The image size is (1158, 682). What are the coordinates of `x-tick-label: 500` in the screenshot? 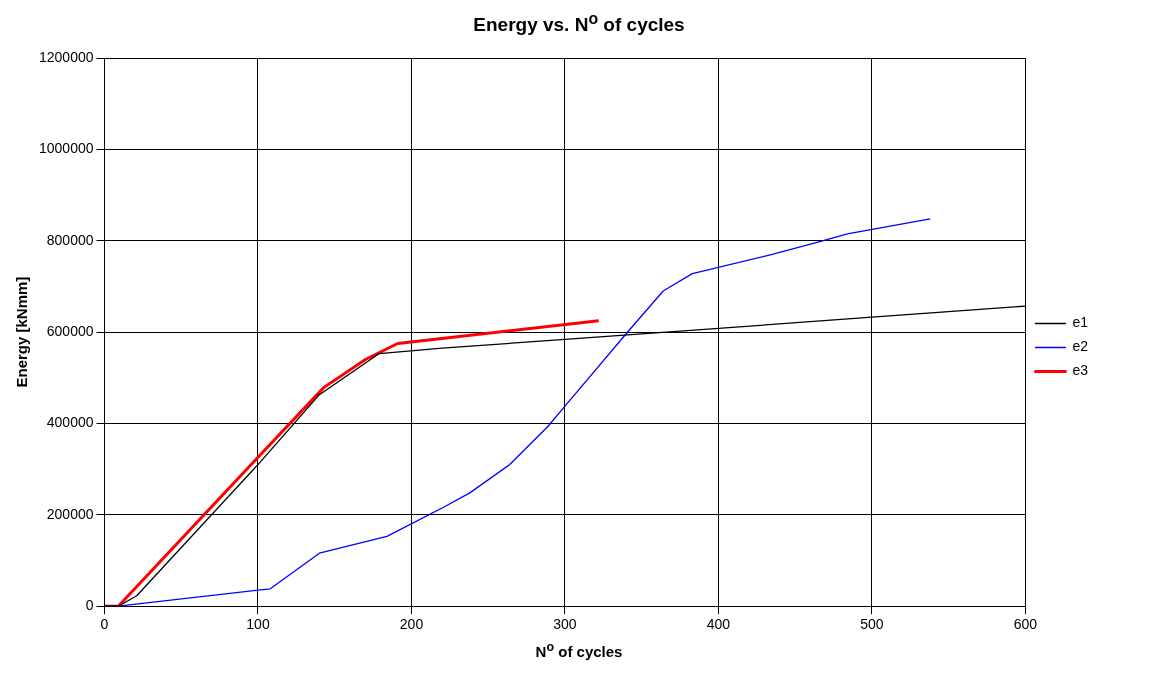 It's located at (872, 624).